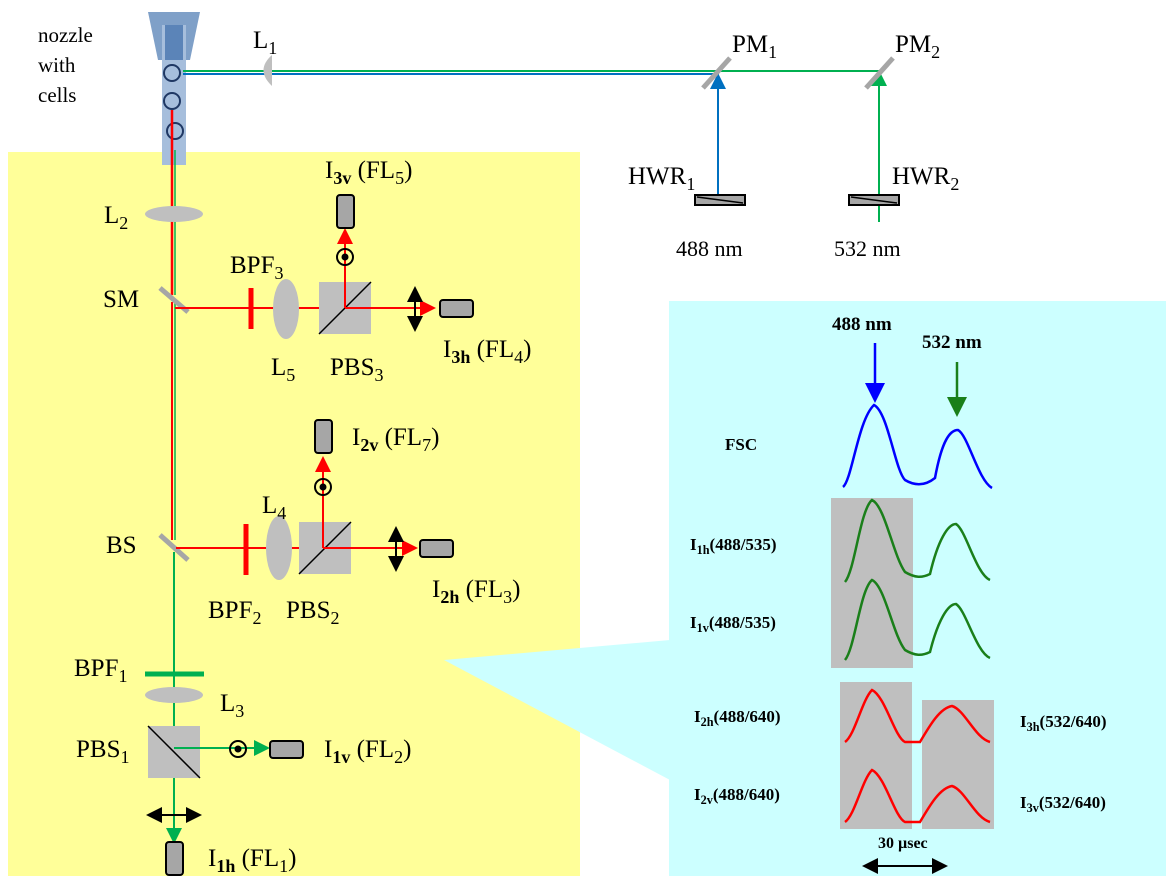 The image size is (1170, 876). What do you see at coordinates (952, 342) in the screenshot?
I see `label-peak-532: 532 nm` at bounding box center [952, 342].